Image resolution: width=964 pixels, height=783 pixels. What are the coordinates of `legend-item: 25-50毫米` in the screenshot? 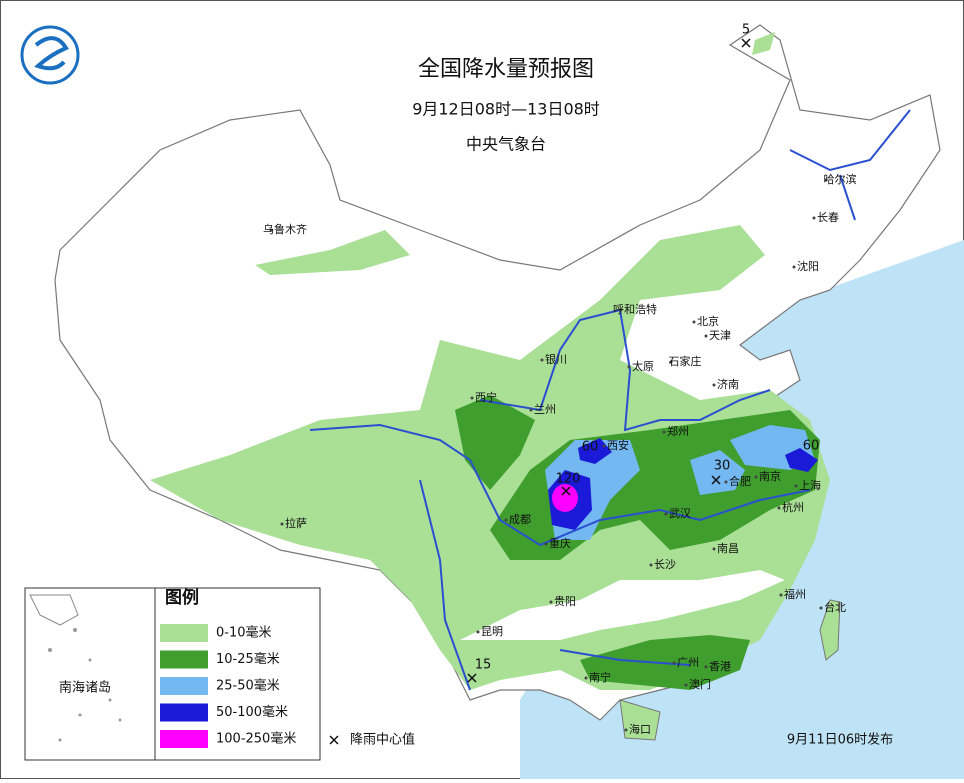 It's located at (248, 686).